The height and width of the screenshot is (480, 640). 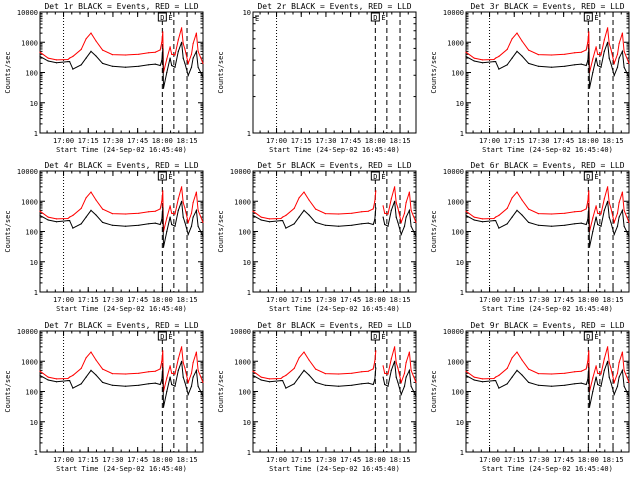 What do you see at coordinates (538, 300) in the screenshot?
I see `x-tick-label: 17:30` at bounding box center [538, 300].